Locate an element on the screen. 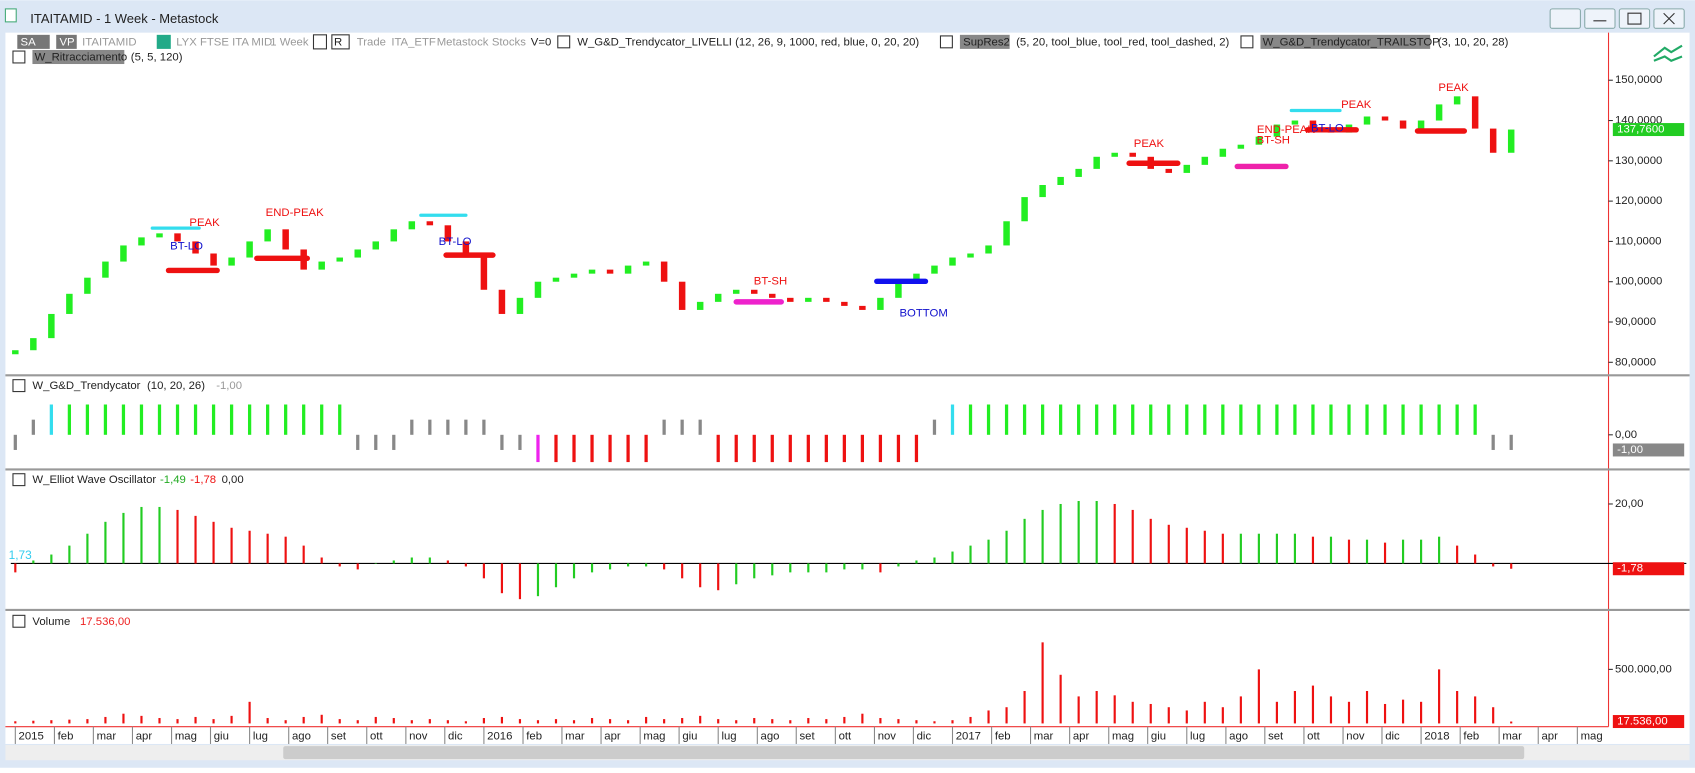 This screenshot has width=1695, height=773. maximize-button is located at coordinates (1634, 18).